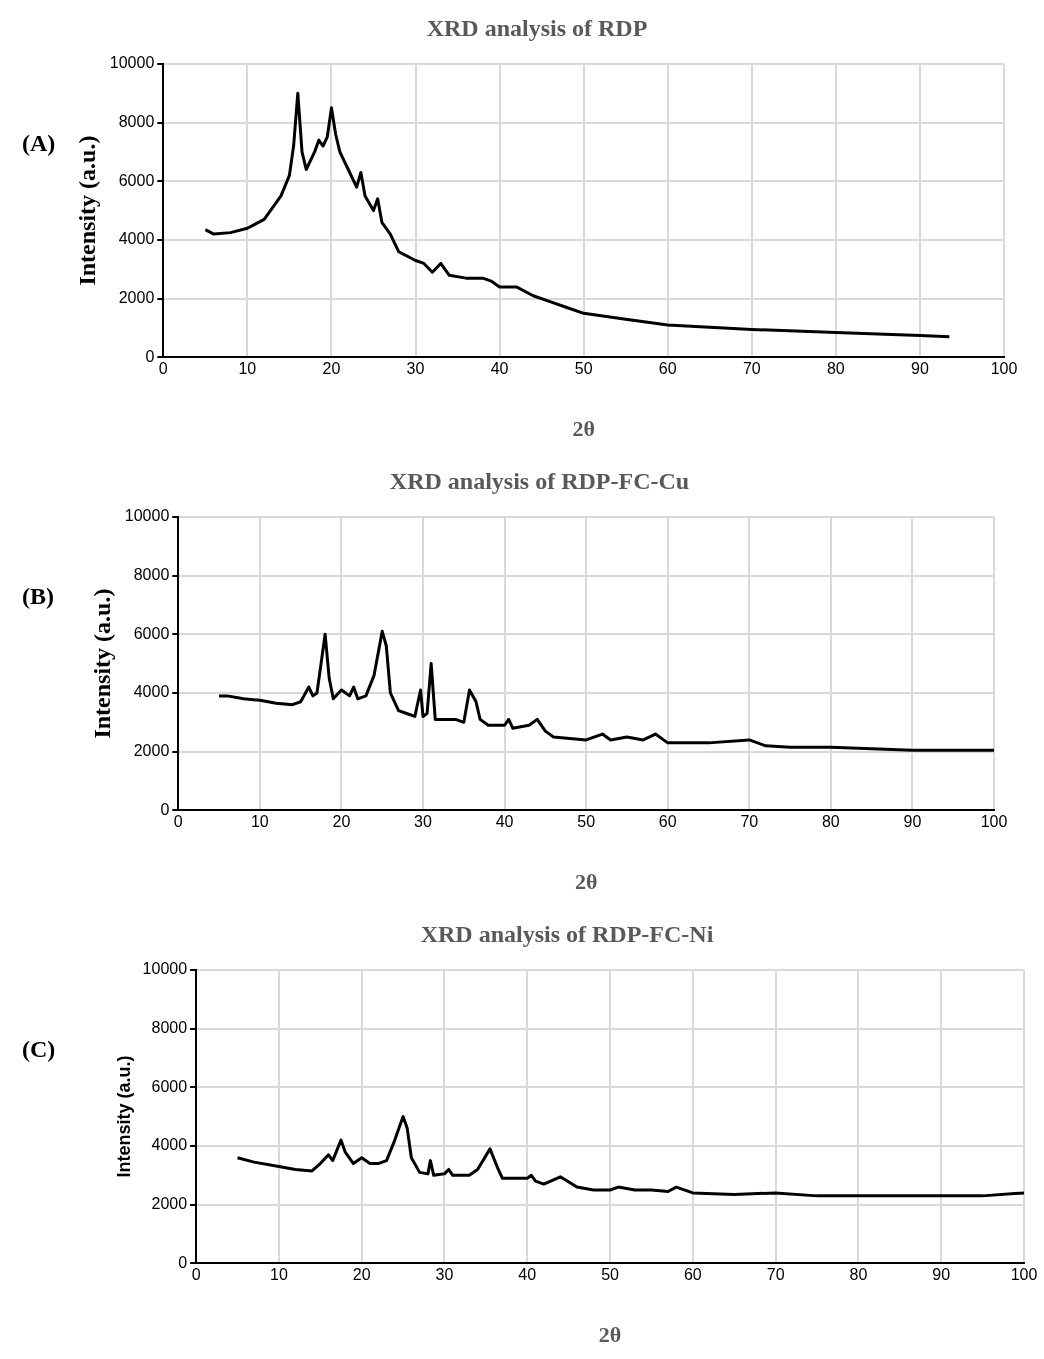  What do you see at coordinates (39, 143) in the screenshot?
I see `text: (A)` at bounding box center [39, 143].